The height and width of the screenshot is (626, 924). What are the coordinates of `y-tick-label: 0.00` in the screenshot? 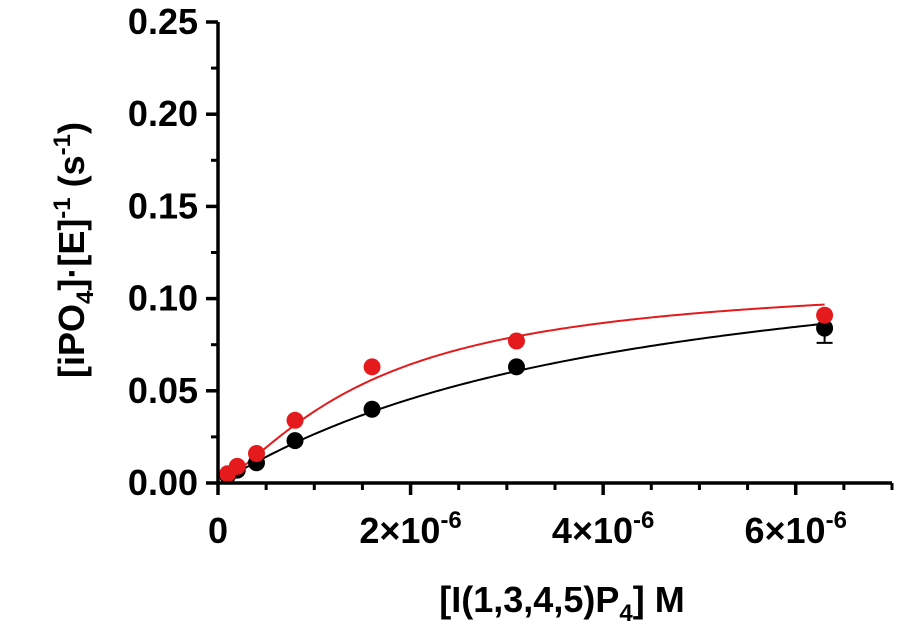 It's located at (163, 482).